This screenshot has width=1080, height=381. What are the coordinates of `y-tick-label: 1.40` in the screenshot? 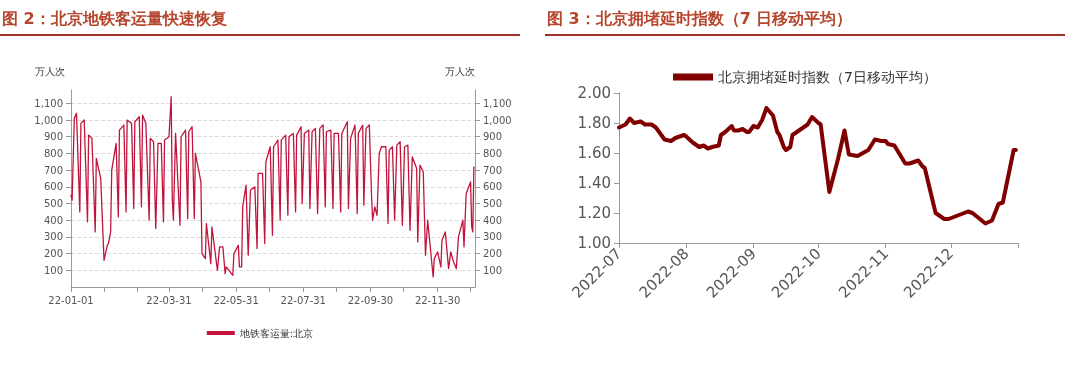 It's located at (594, 183).